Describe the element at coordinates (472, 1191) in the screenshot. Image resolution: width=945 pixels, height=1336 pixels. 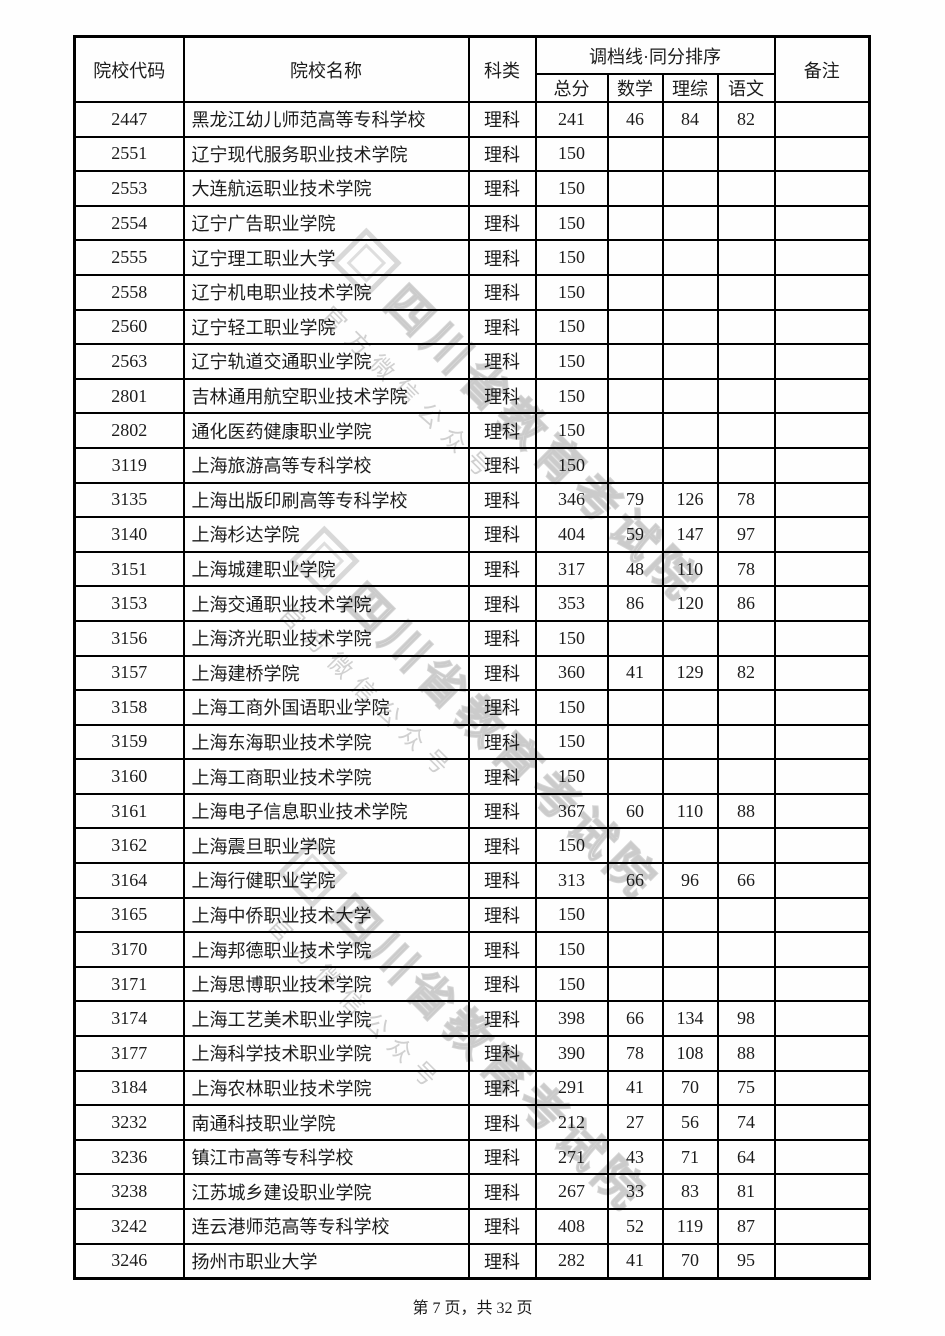
I see `table-row: 3238 江苏城乡建设职业学院 理科 267 33 83 81` at that location.